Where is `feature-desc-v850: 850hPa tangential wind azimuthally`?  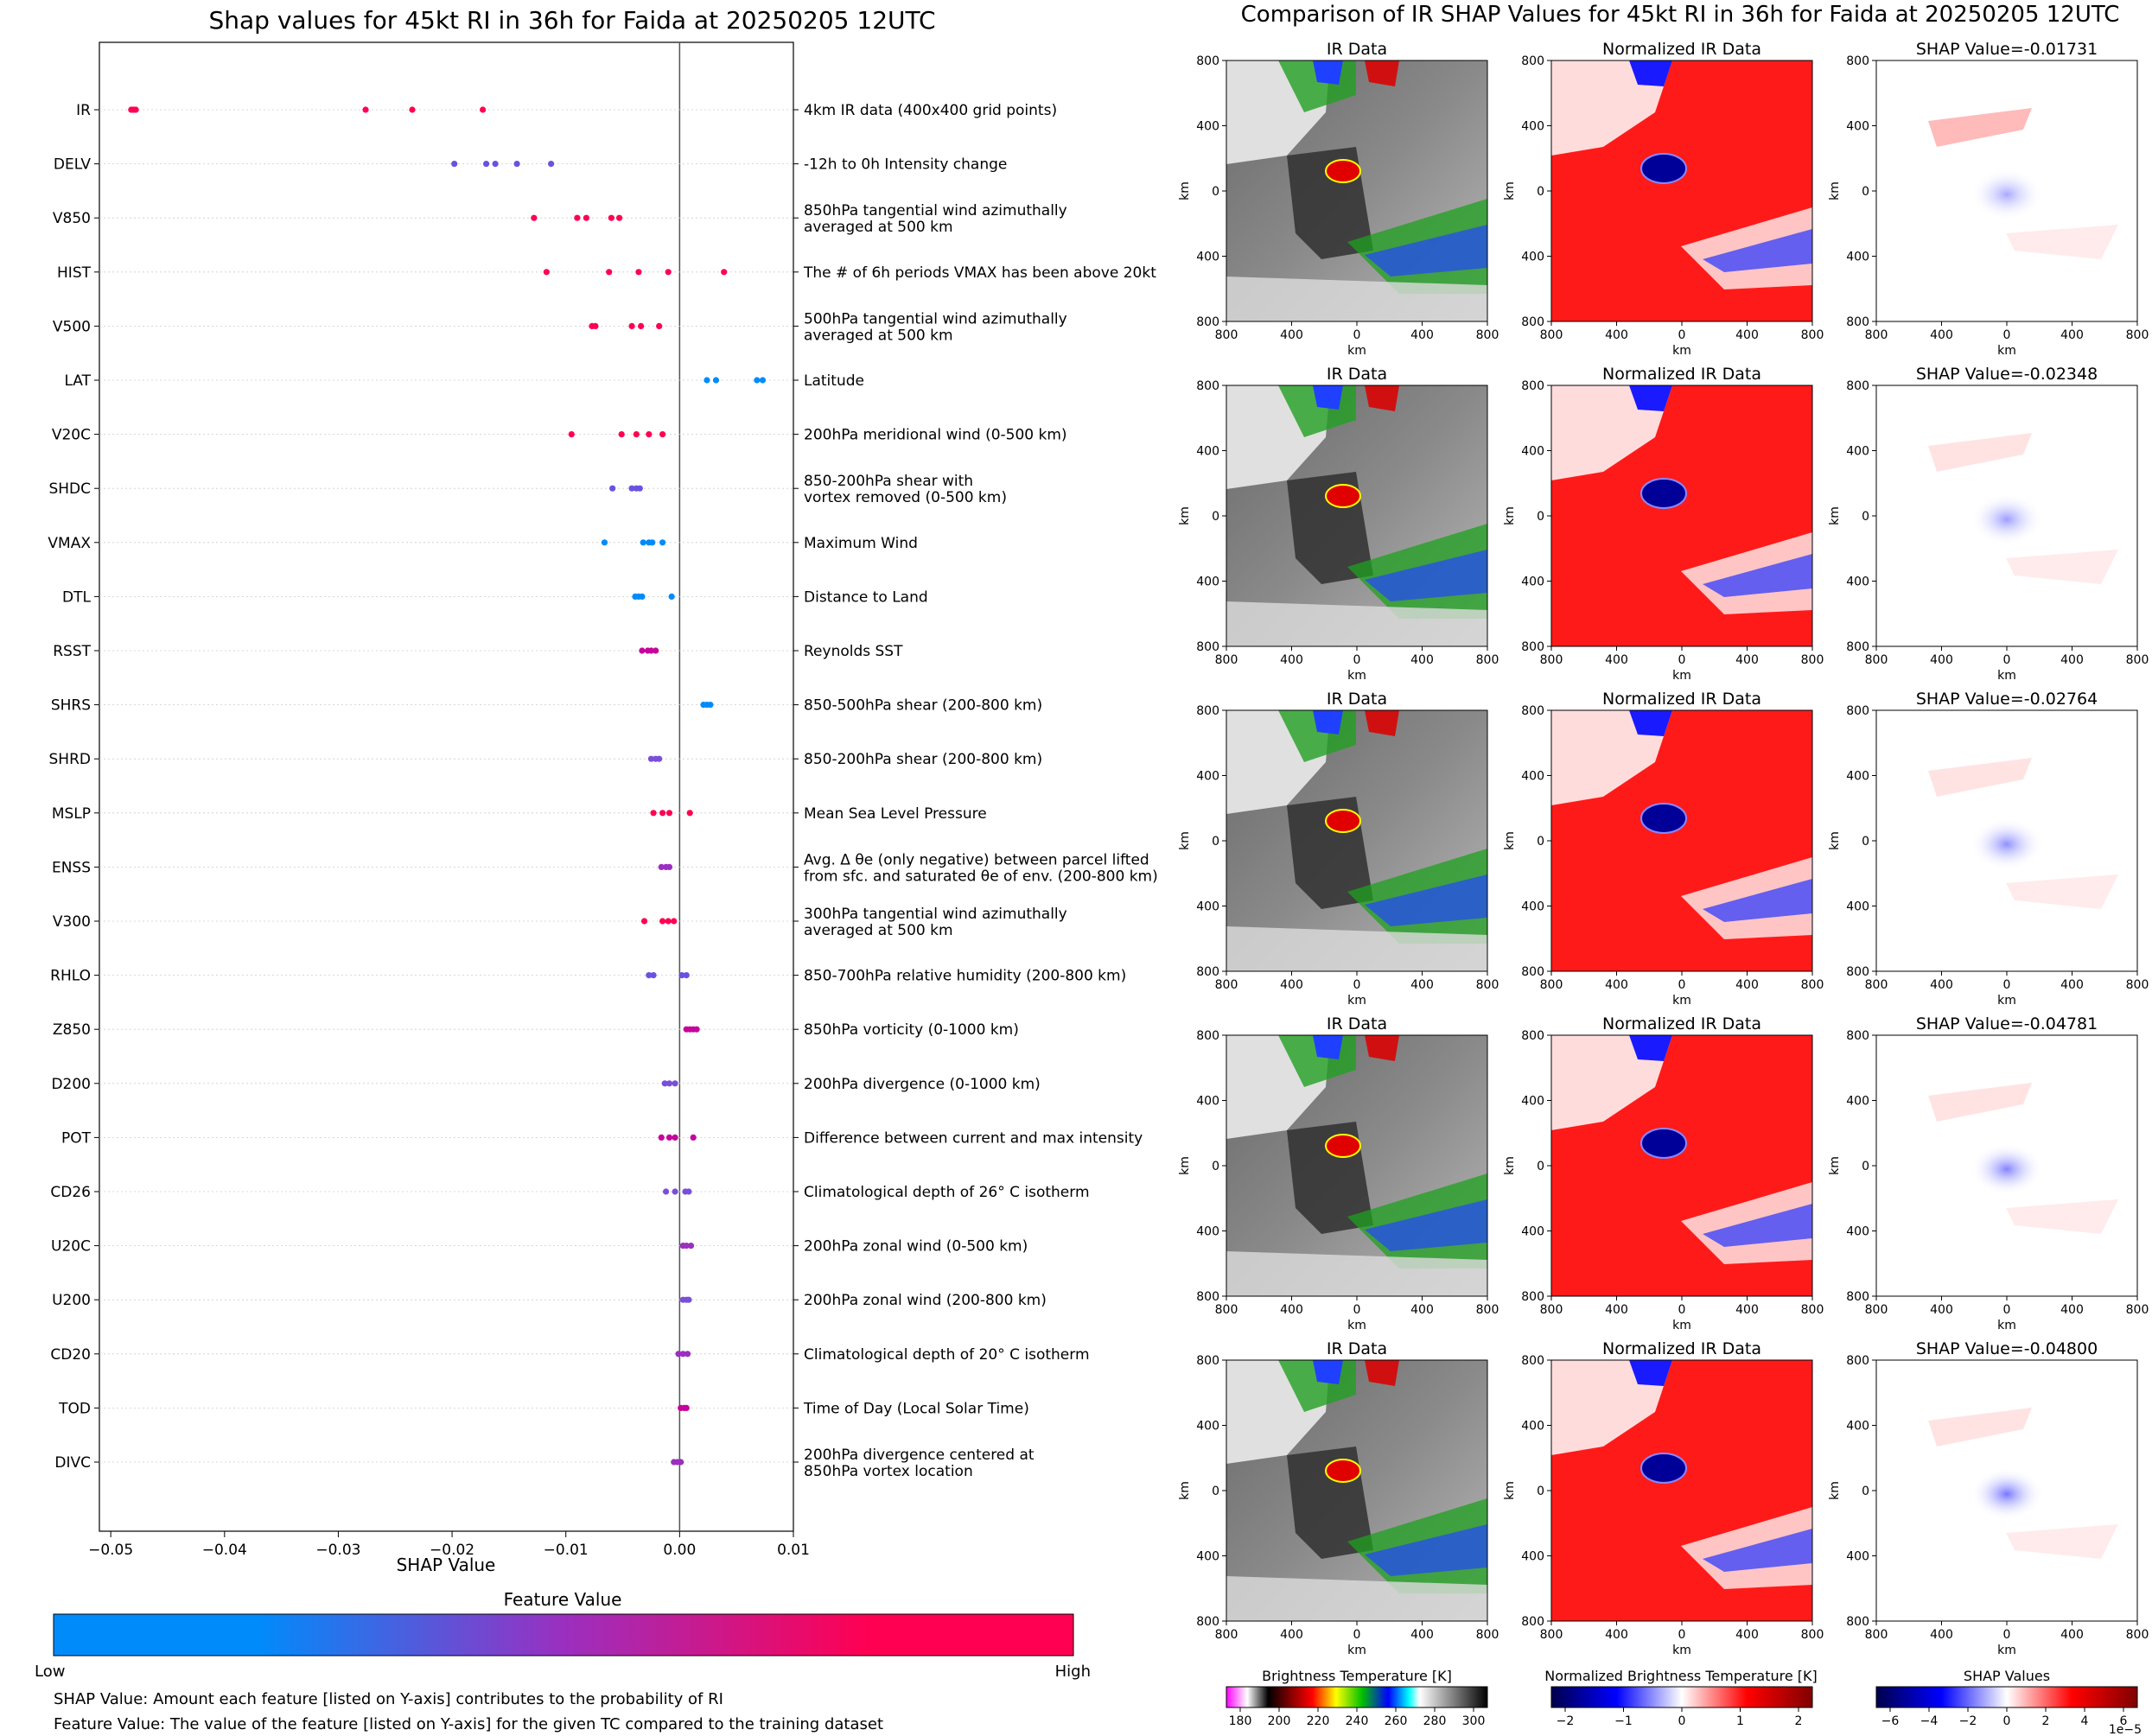
feature-desc-v850: 850hPa tangential wind azimuthally is located at coordinates (935, 210).